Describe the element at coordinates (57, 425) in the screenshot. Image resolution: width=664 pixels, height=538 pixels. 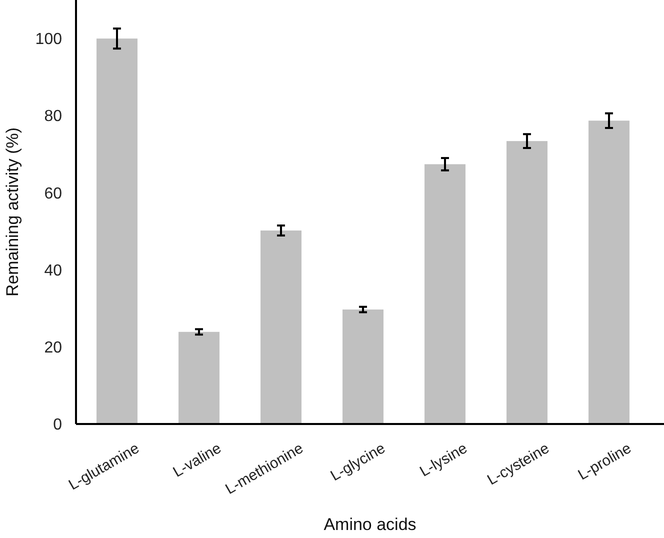
I see `y-tick-label: 0` at that location.